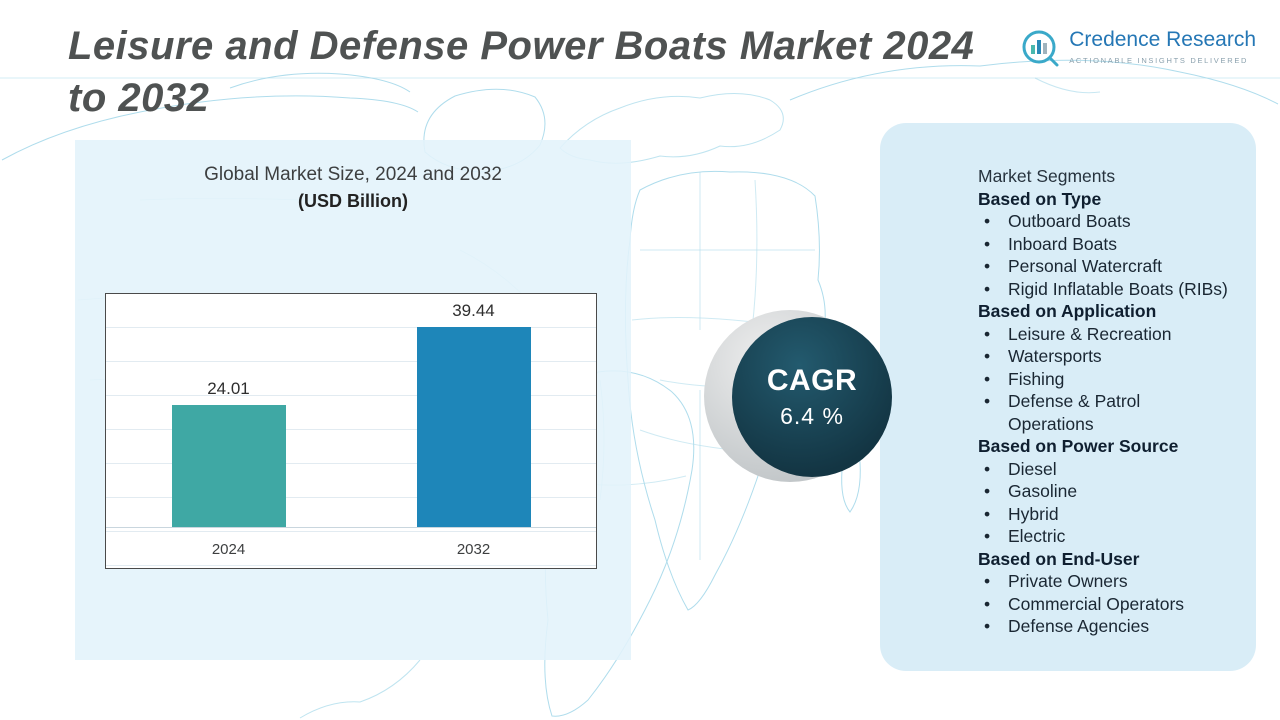 Image resolution: width=1280 pixels, height=720 pixels. What do you see at coordinates (228, 388) in the screenshot?
I see `bar-value-label: 24.01` at bounding box center [228, 388].